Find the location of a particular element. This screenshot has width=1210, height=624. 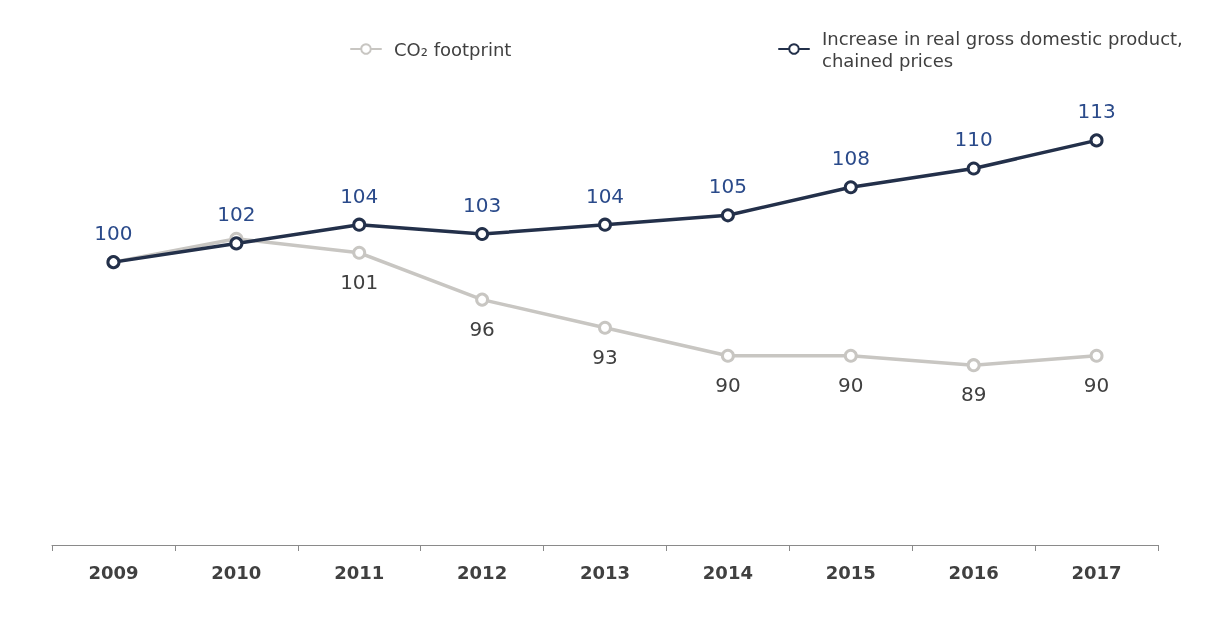

x-tick-label: 2010 is located at coordinates (236, 572).